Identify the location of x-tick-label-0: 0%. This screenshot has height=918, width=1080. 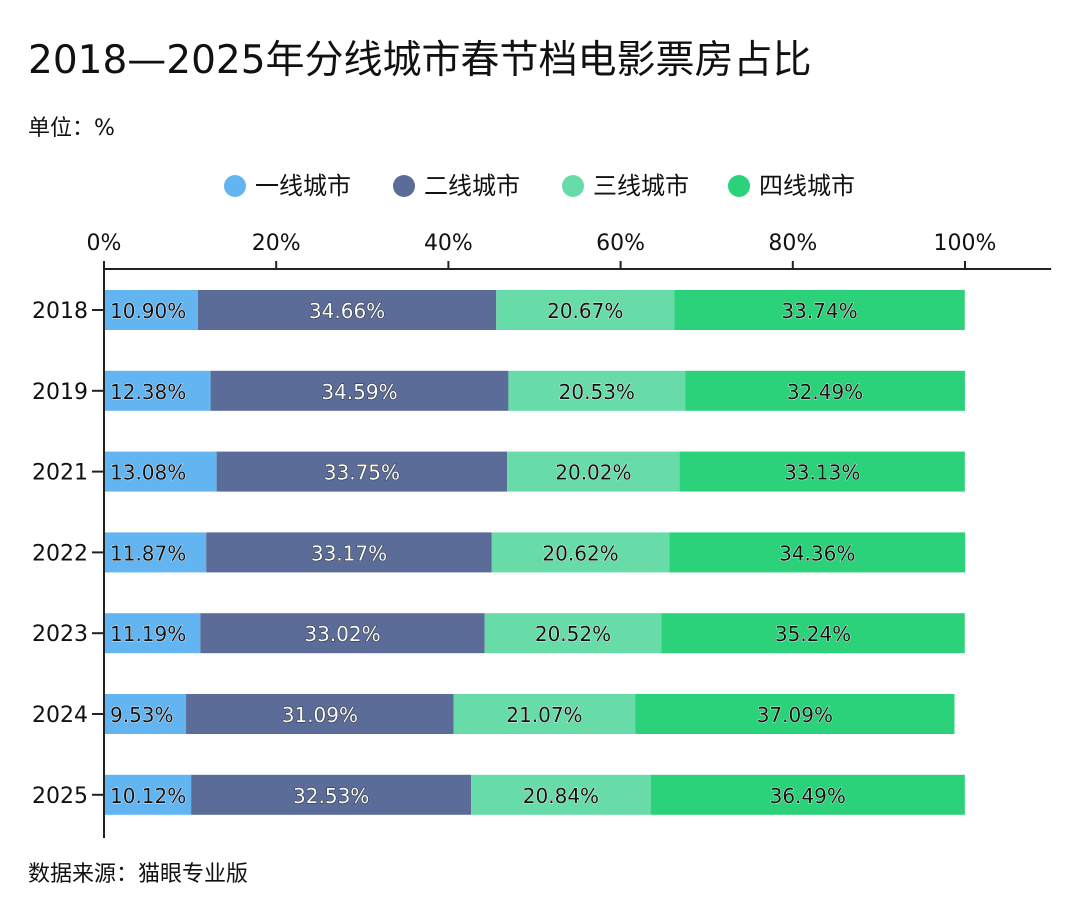
(104, 243).